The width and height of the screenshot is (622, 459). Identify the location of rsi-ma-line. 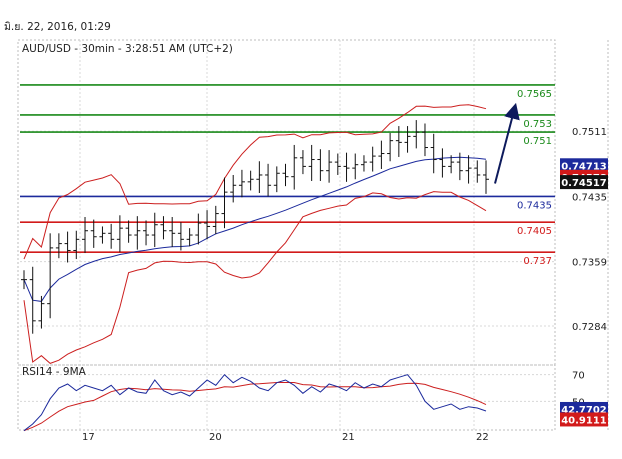
(255, 407).